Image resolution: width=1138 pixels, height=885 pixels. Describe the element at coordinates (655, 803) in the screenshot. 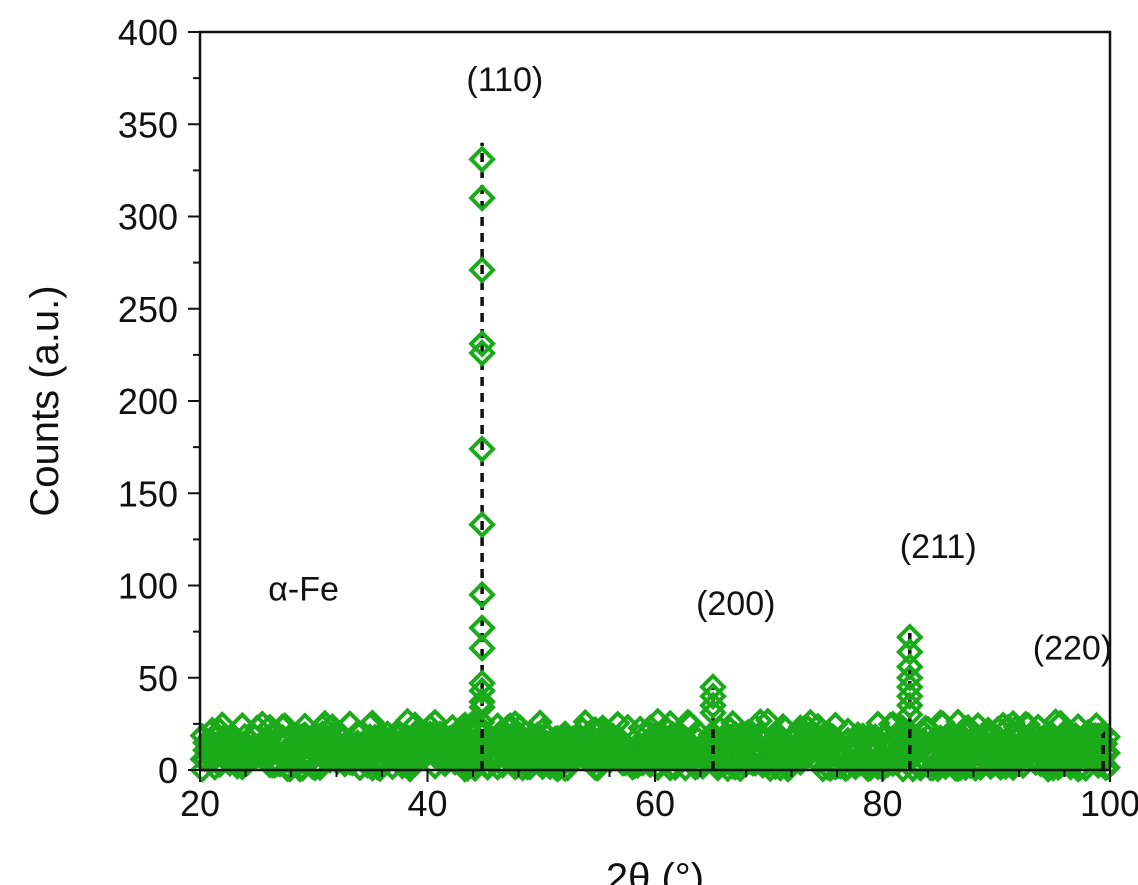

I see `x-tick-label: 60` at that location.